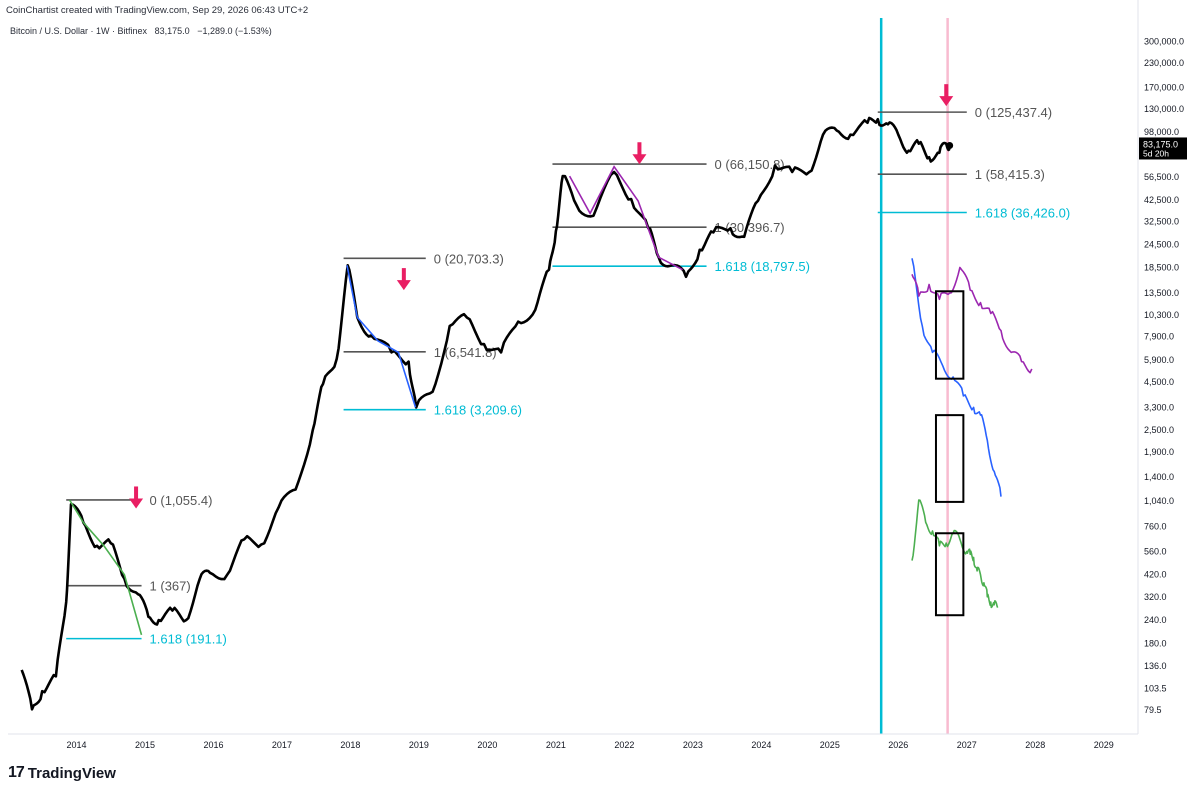 The width and height of the screenshot is (1200, 794). What do you see at coordinates (1164, 87) in the screenshot?
I see `y-tick-label: 170,000.0` at bounding box center [1164, 87].